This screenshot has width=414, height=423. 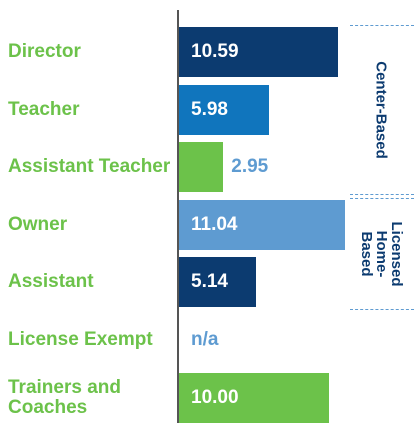 What do you see at coordinates (178, 216) in the screenshot?
I see `axis-line` at bounding box center [178, 216].